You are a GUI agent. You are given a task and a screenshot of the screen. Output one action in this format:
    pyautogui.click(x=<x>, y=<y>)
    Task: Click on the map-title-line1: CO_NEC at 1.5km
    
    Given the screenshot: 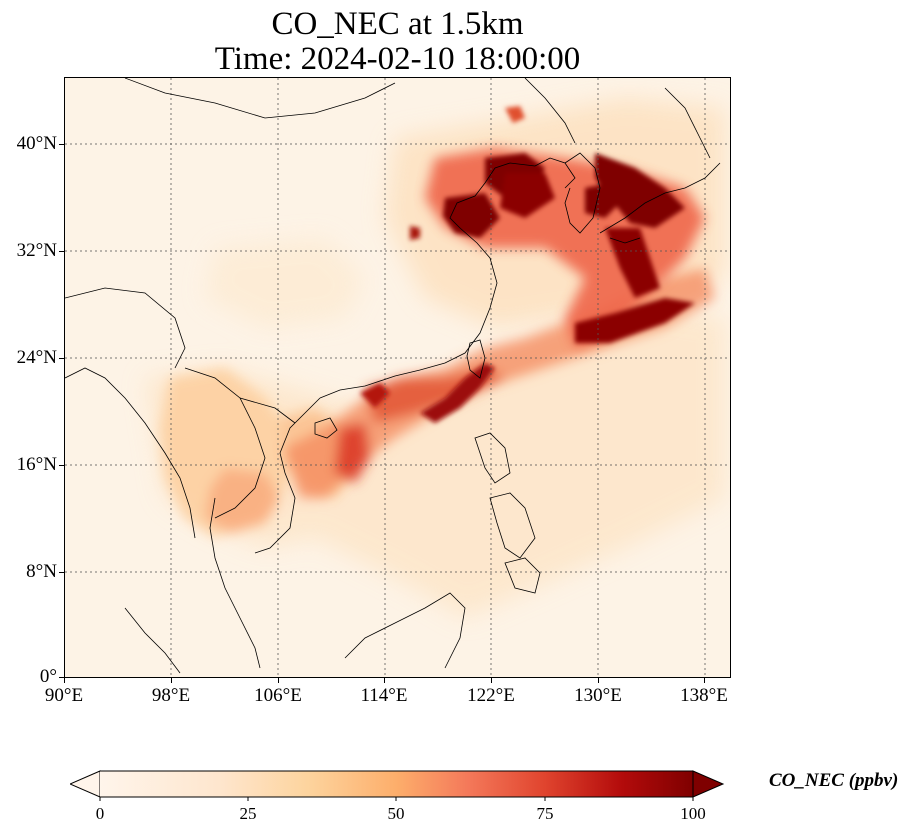 What is the action you would take?
    pyautogui.click(x=397, y=24)
    